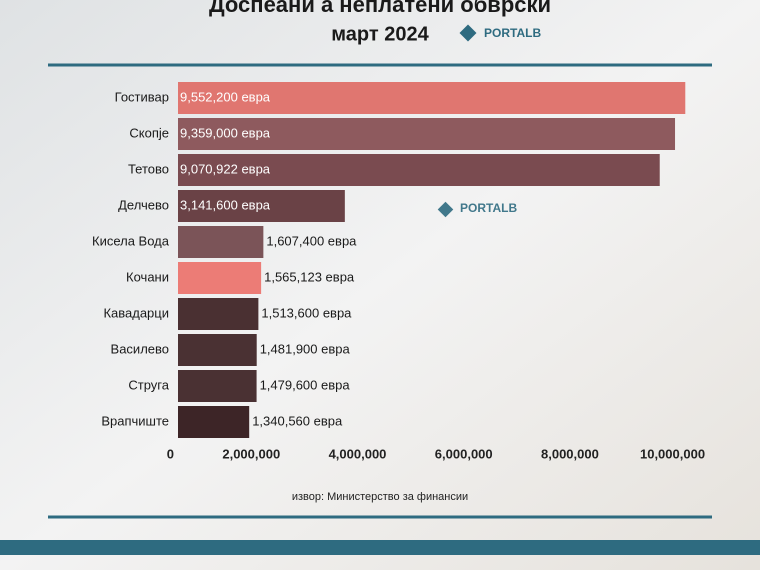 The image size is (760, 570). I want to click on watermark-icon, so click(445, 209).